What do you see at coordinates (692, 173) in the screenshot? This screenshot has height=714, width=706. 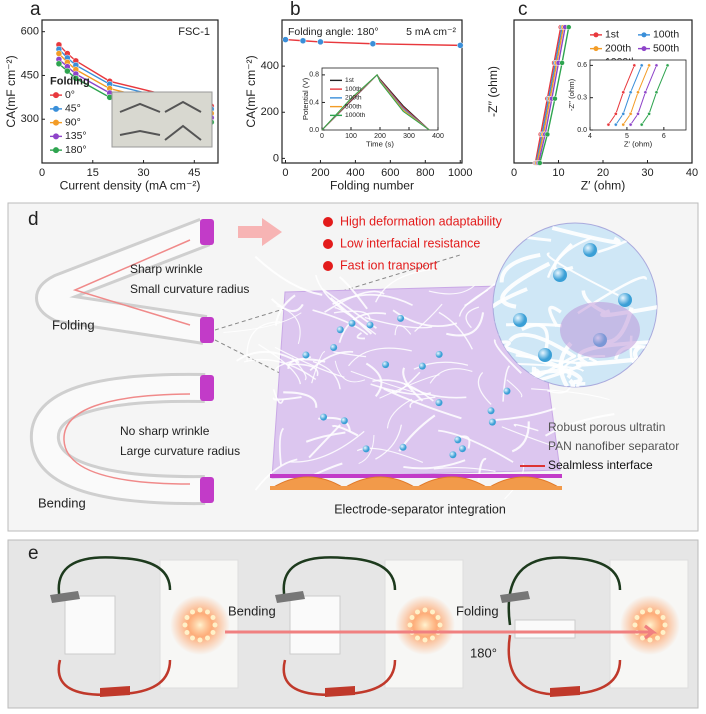 I see `x-tick-label: 40` at bounding box center [692, 173].